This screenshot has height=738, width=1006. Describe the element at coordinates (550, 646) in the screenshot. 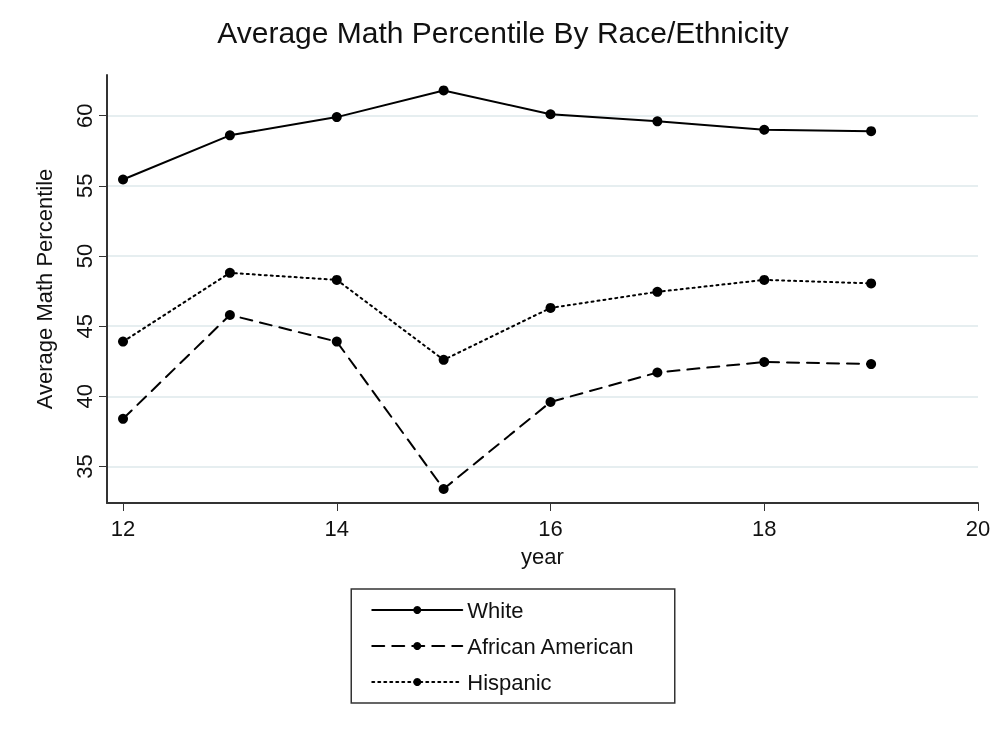

I see `legend-label: African American` at that location.